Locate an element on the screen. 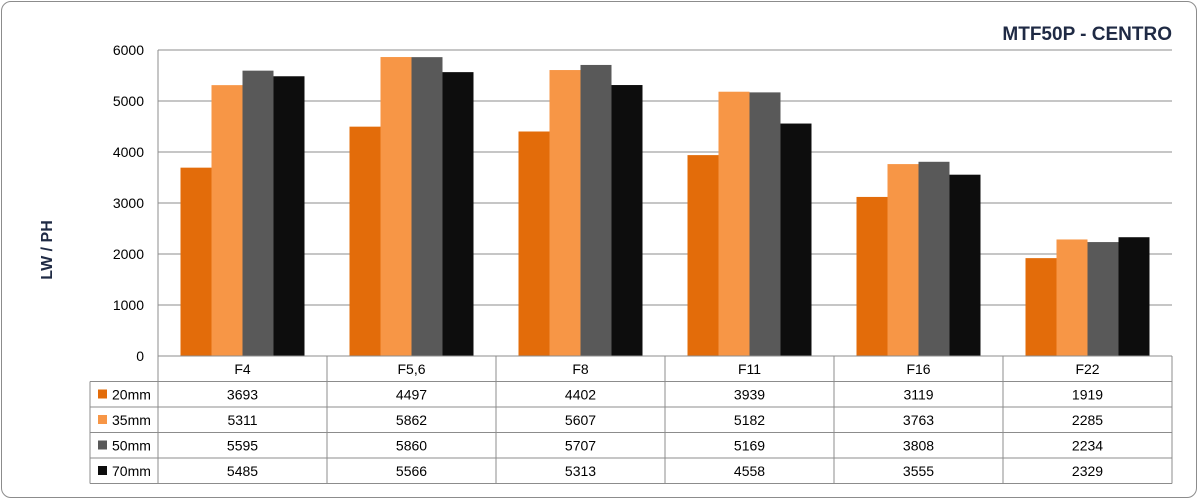  data-label: 5607 is located at coordinates (580, 420).